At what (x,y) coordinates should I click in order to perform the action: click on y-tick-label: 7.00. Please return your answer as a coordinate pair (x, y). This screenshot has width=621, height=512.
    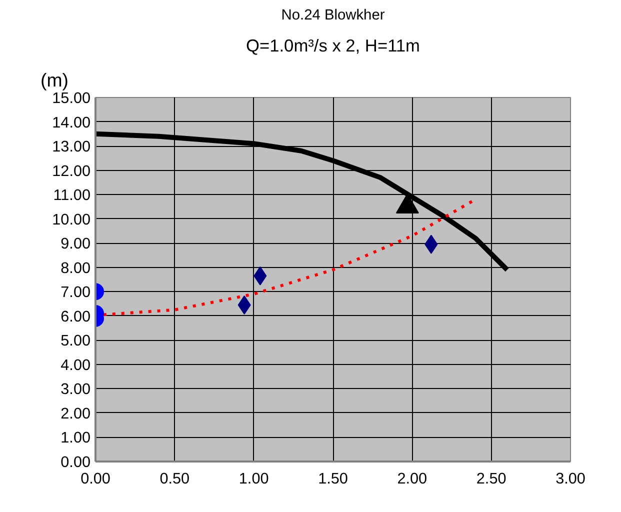
    Looking at the image, I should click on (75, 293).